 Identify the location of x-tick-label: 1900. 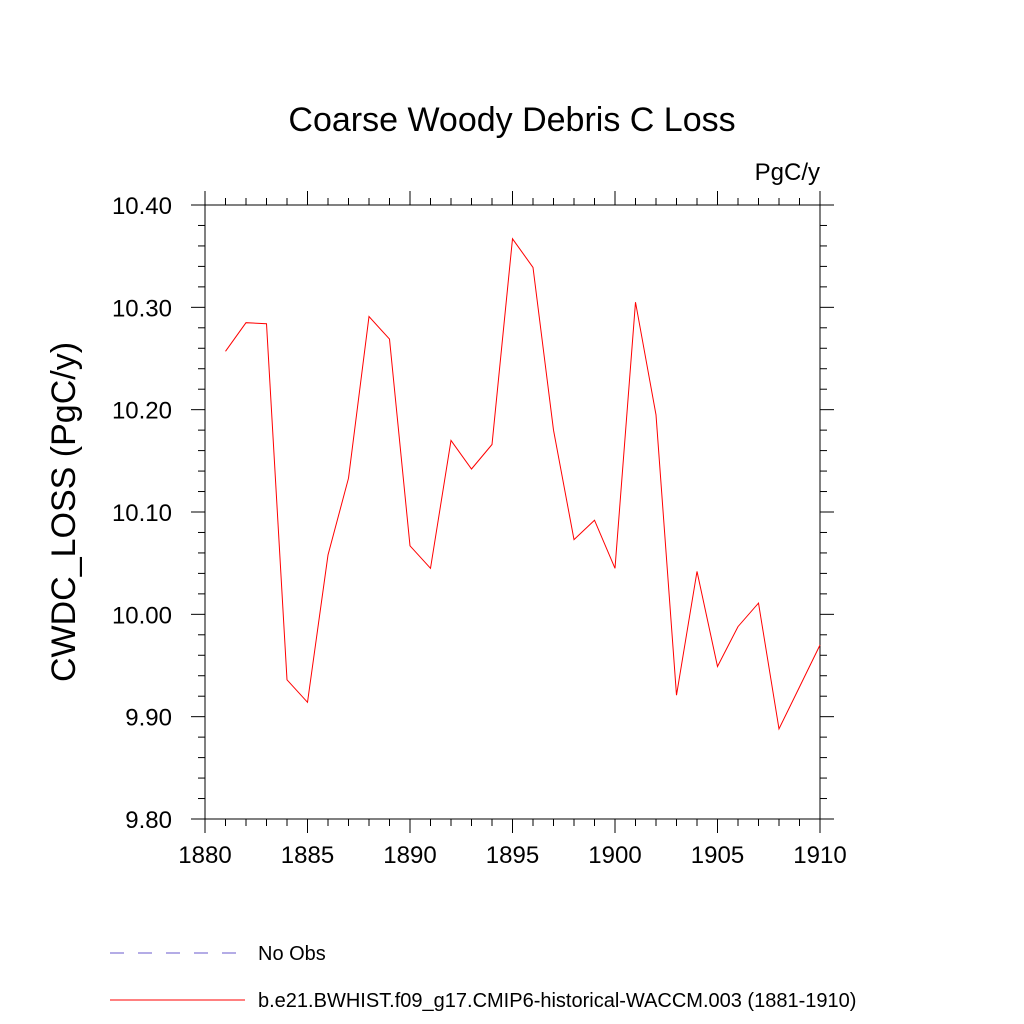
(614, 855).